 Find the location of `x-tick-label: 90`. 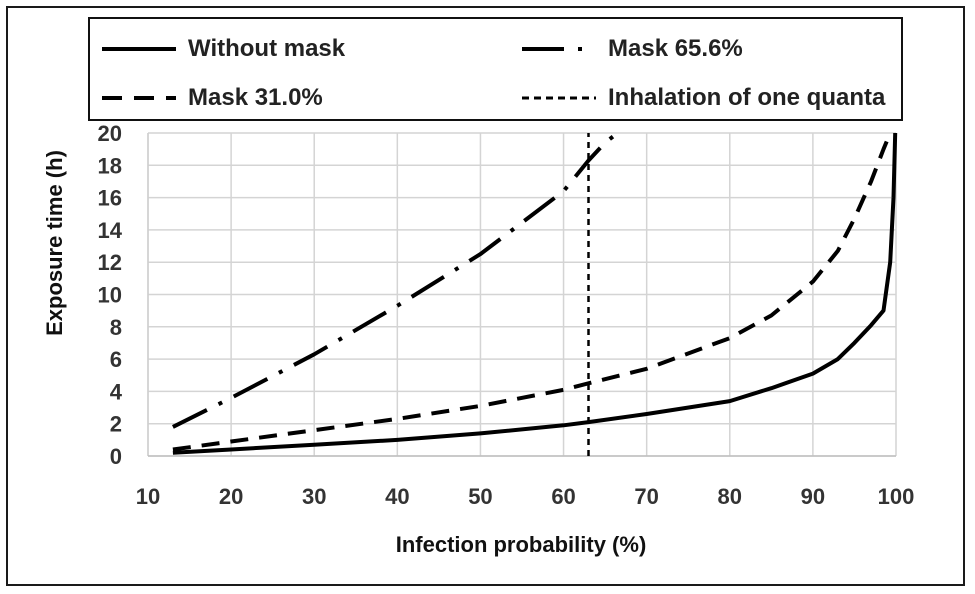

x-tick-label: 90 is located at coordinates (813, 496).